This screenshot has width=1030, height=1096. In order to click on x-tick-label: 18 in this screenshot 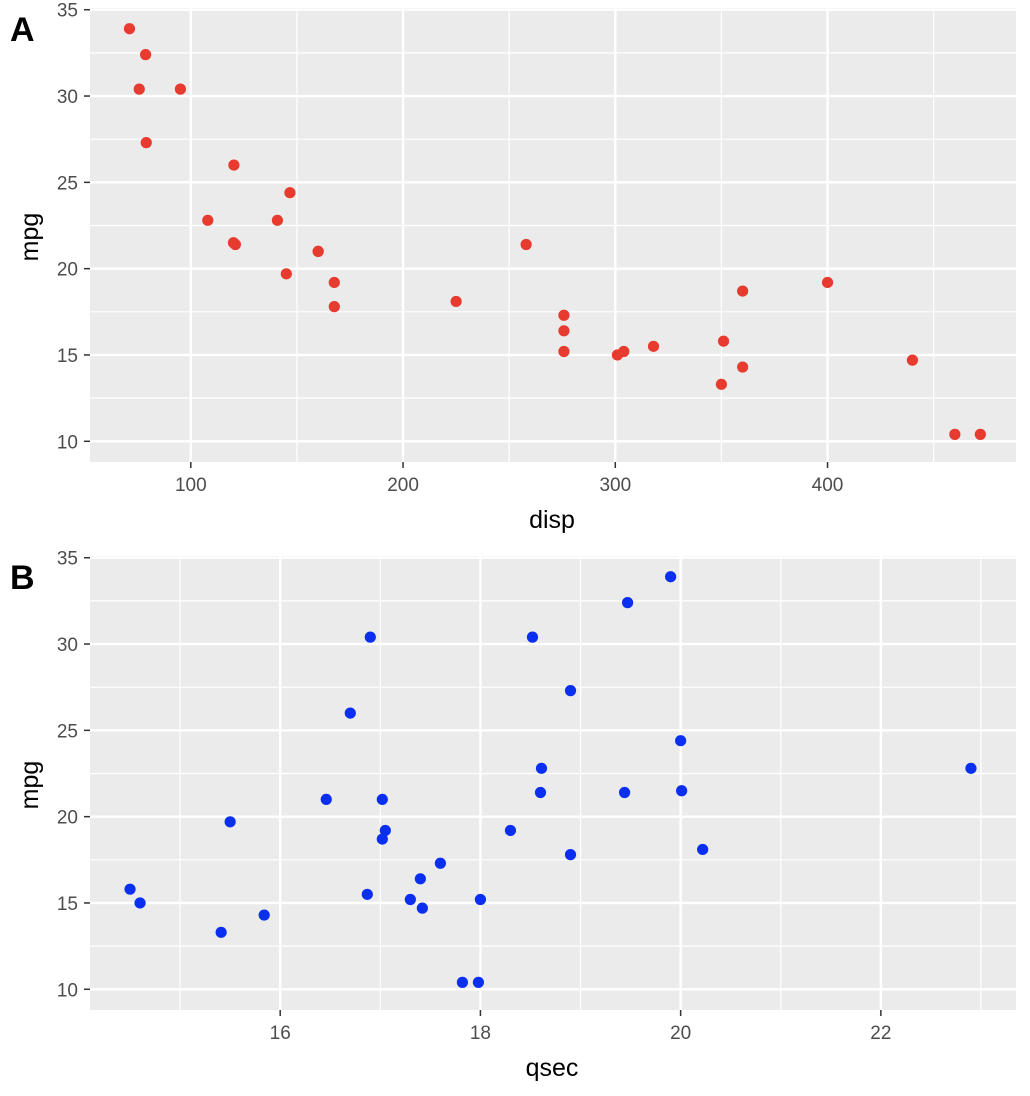, I will do `click(480, 1033)`.